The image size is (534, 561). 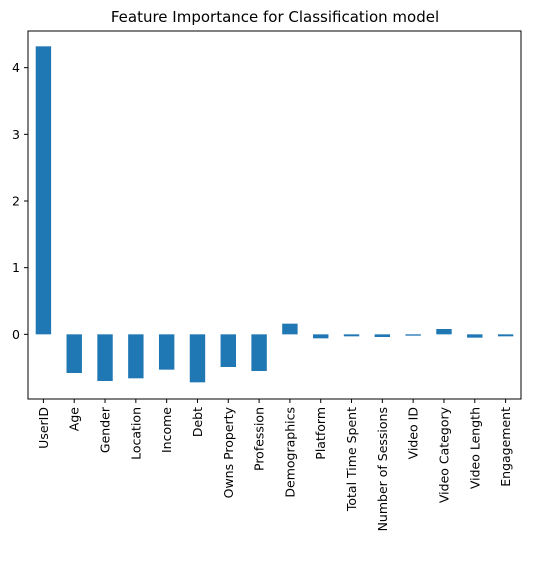 I want to click on x-tick-label: Debt, so click(x=197, y=422).